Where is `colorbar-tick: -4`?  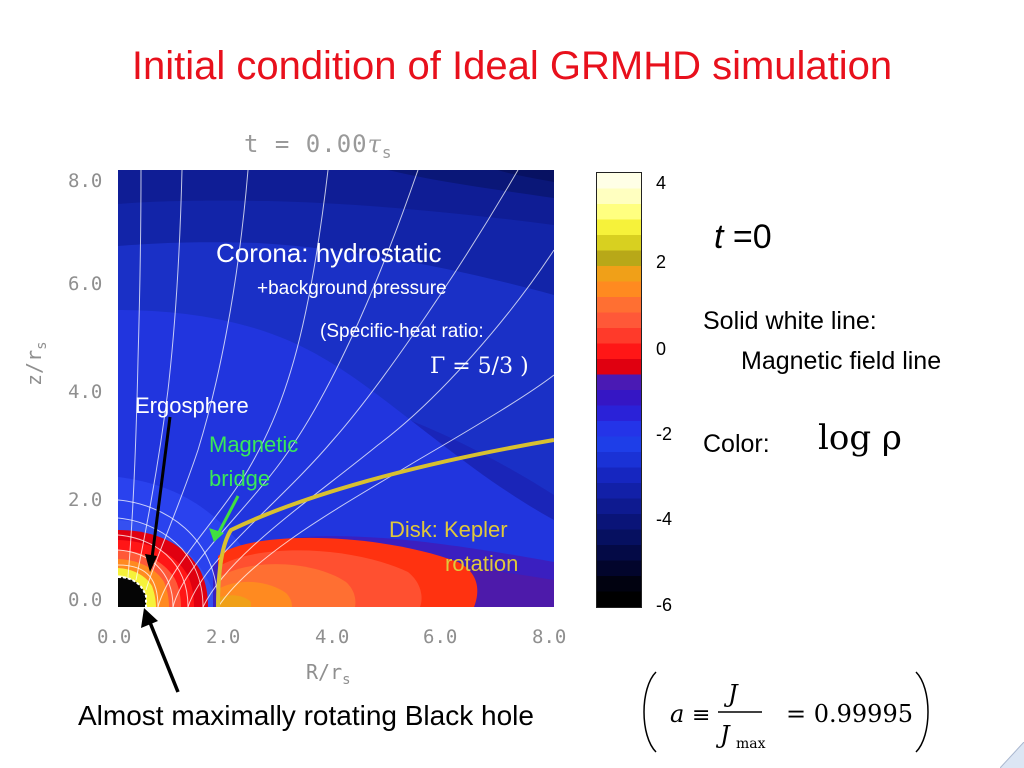
colorbar-tick: -4 is located at coordinates (664, 519).